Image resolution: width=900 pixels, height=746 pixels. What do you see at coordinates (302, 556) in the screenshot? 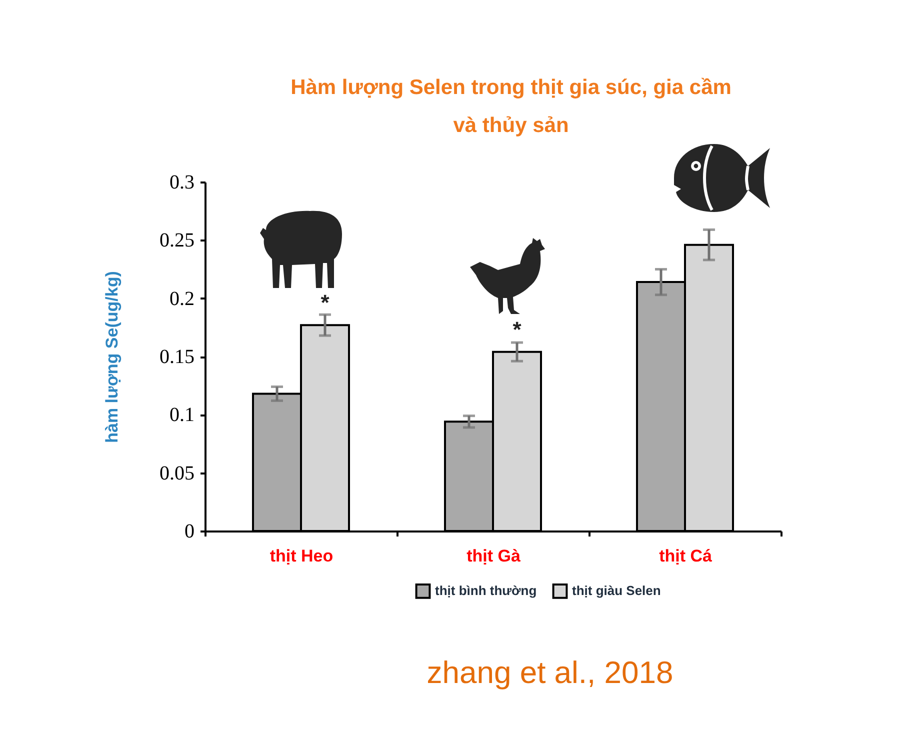
I see `x-tick-label: thịt Heo` at bounding box center [302, 556].